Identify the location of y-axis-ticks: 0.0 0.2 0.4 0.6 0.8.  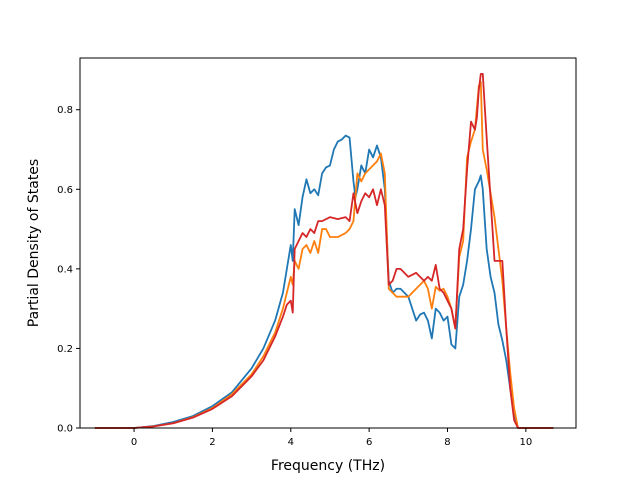
(68, 270).